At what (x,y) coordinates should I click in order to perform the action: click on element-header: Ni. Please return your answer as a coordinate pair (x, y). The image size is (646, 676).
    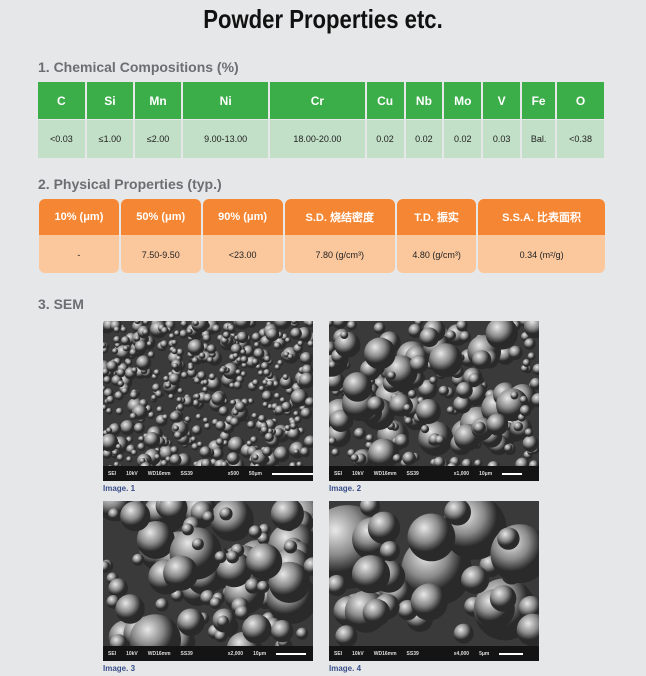
    Looking at the image, I should click on (226, 100).